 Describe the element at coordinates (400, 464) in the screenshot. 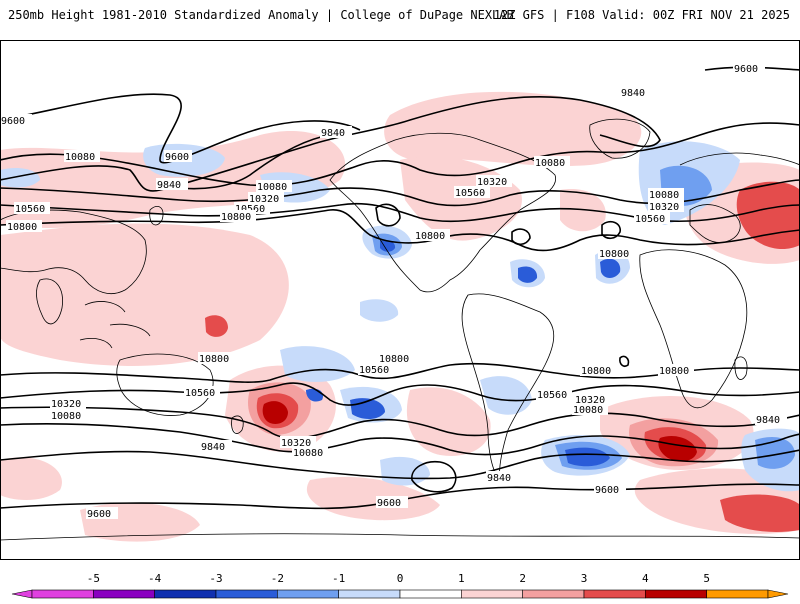

I see `contour-9840-south` at that location.